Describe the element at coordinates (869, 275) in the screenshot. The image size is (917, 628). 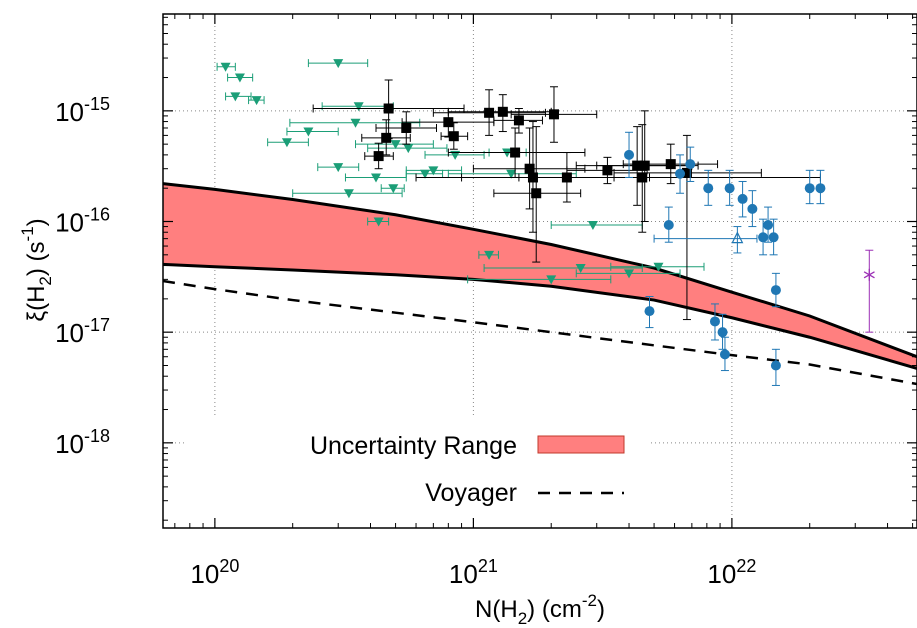
I see `point-asterisk-stroke` at that location.